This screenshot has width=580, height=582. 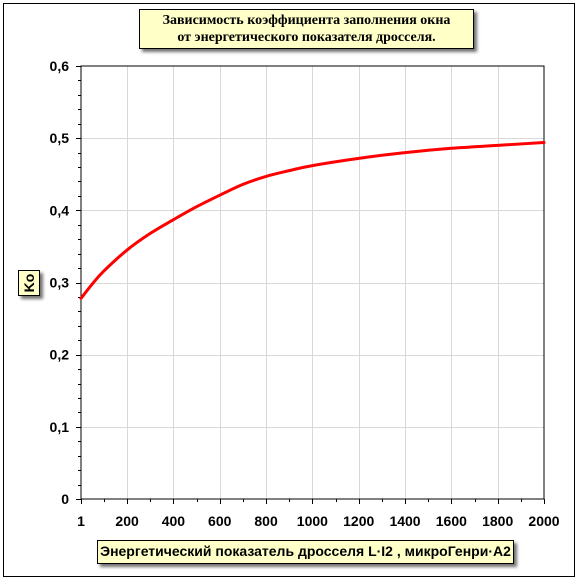 I want to click on chart-title-line-2: от энергетического показателя дросселя., so click(x=306, y=37).